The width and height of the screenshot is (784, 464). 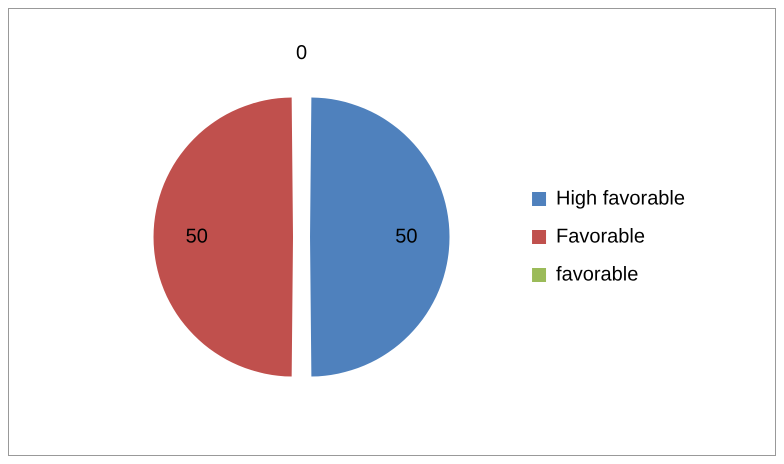 What do you see at coordinates (621, 199) in the screenshot?
I see `legend-label: High favorable` at bounding box center [621, 199].